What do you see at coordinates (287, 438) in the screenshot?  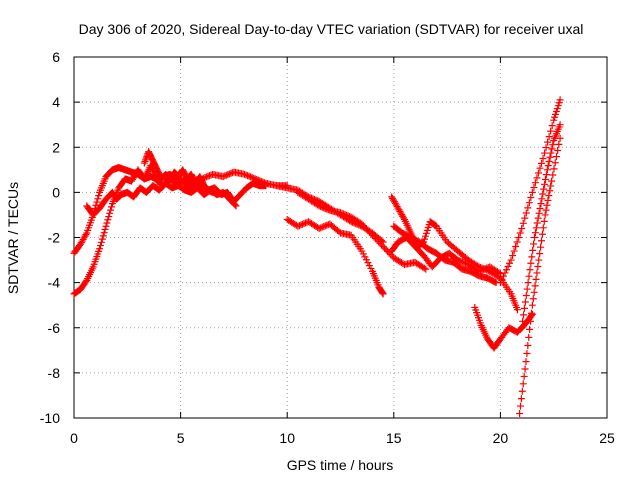 I see `x-tick-label: 10` at bounding box center [287, 438].